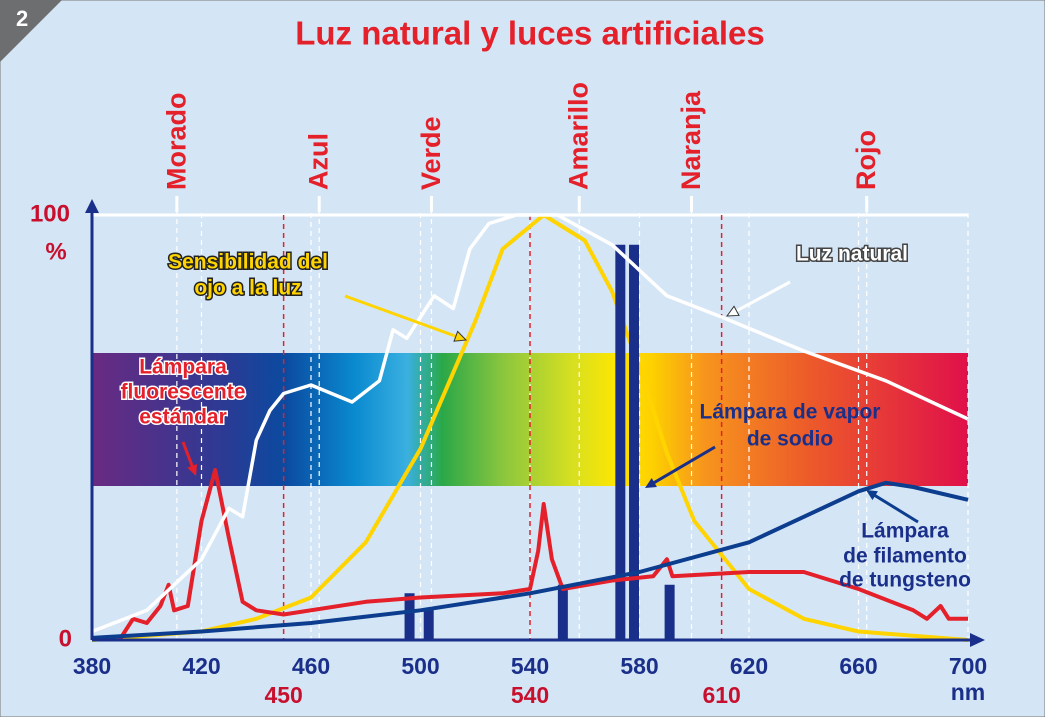 Image resolution: width=1045 pixels, height=717 pixels. I want to click on badge: 2, so click(22, 18).